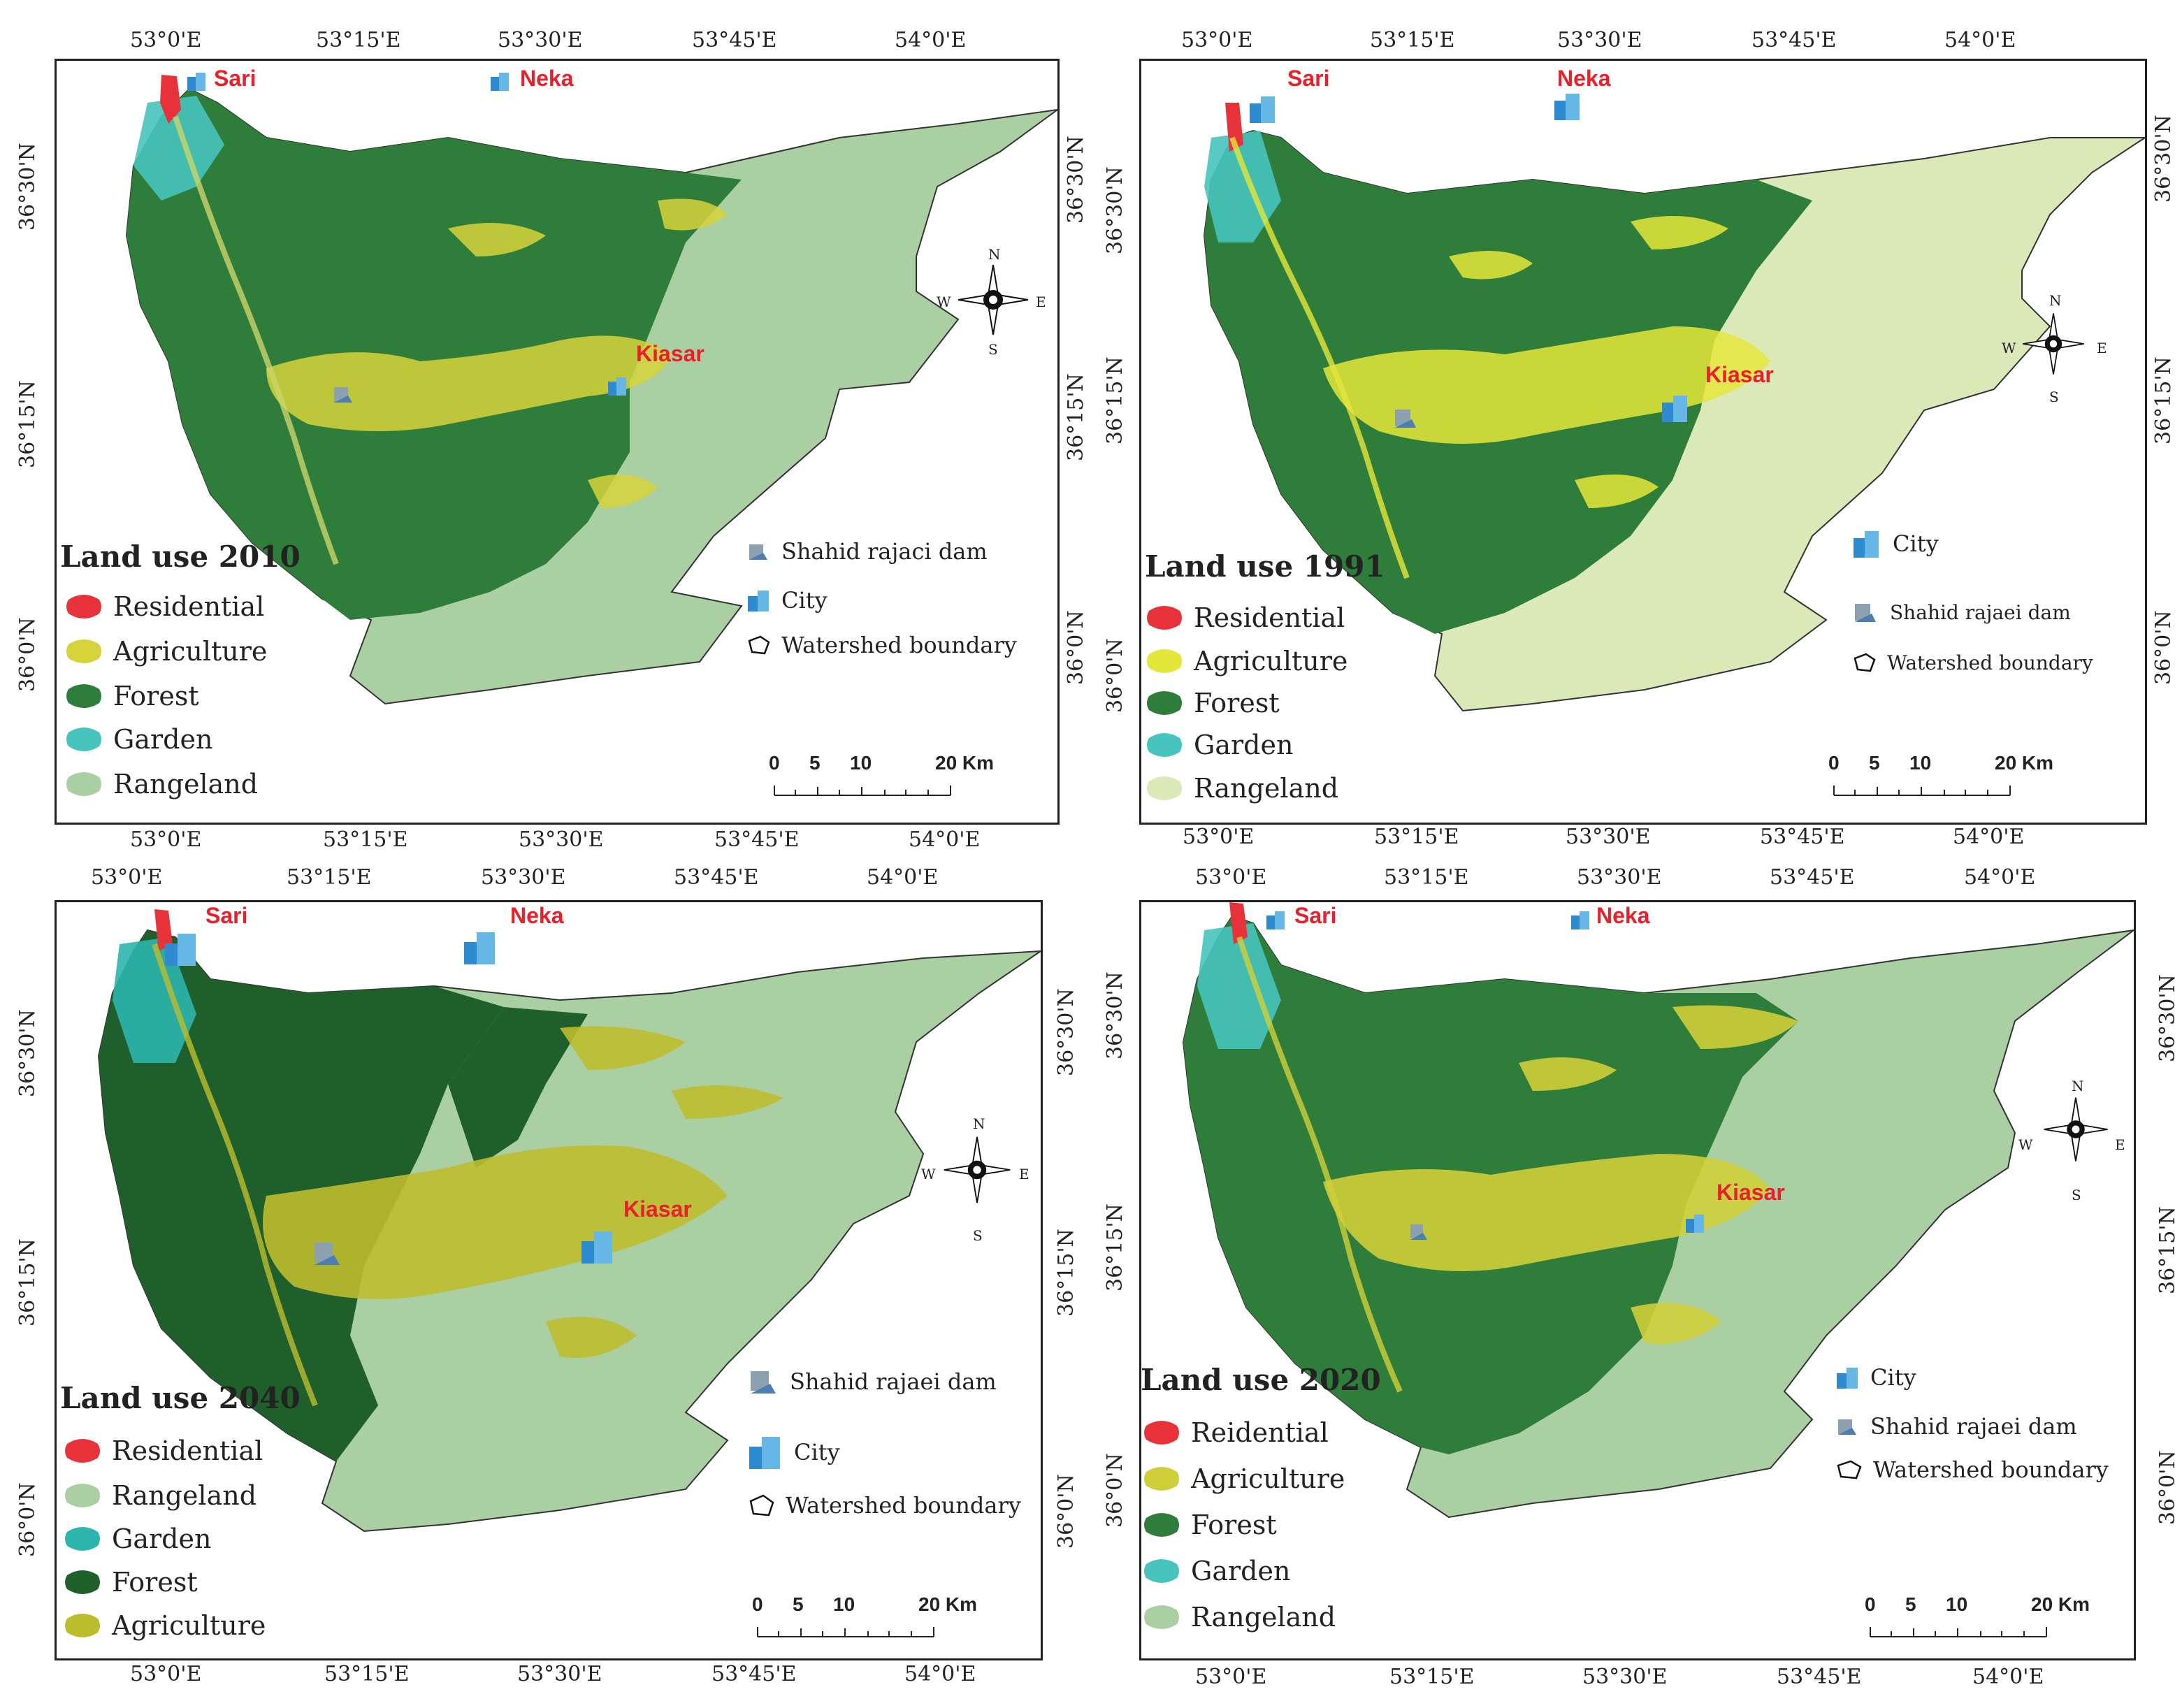 This screenshot has width=2182, height=1708. Describe the element at coordinates (178, 148) in the screenshot. I see `watershed-garden` at that location.